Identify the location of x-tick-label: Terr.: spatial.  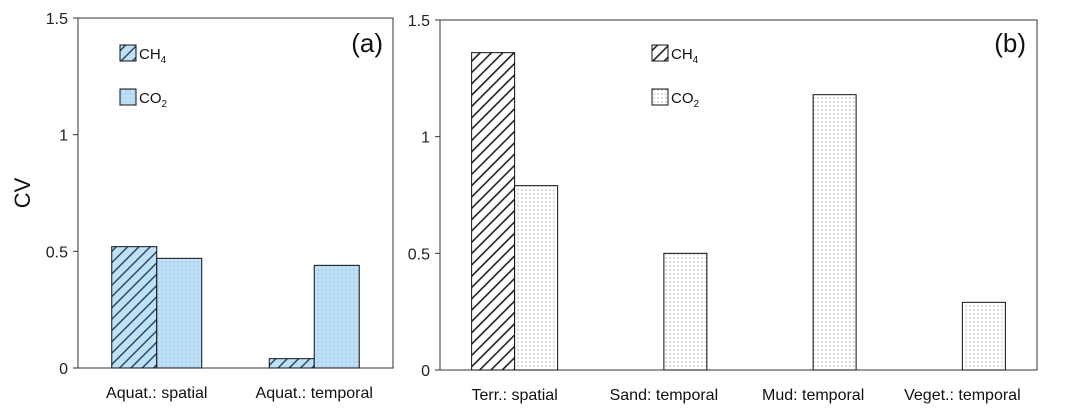
(514, 395).